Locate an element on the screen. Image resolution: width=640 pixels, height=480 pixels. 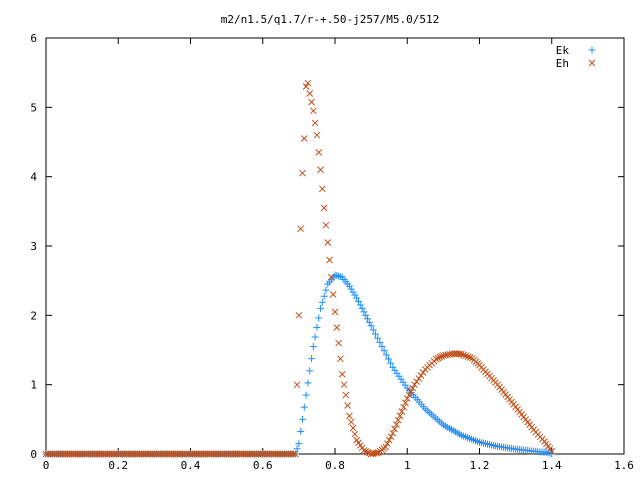
x-tick-label: 0 is located at coordinates (46, 465).